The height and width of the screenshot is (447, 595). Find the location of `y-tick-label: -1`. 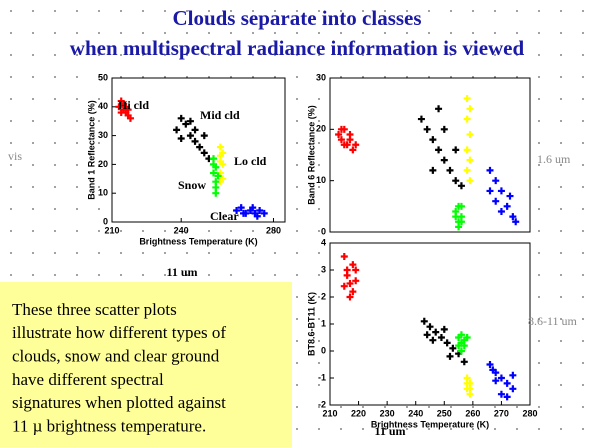

y-tick-label: -1 is located at coordinates (322, 377).